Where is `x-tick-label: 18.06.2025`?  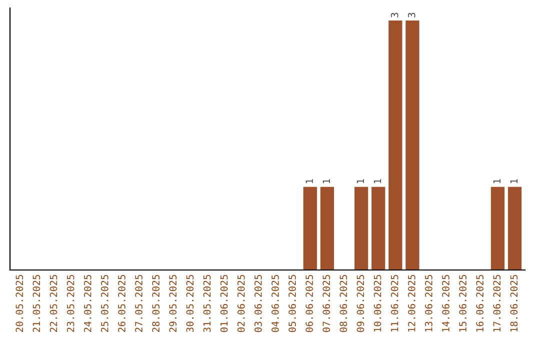 x-tick-label: 18.06.2025 is located at coordinates (514, 303).